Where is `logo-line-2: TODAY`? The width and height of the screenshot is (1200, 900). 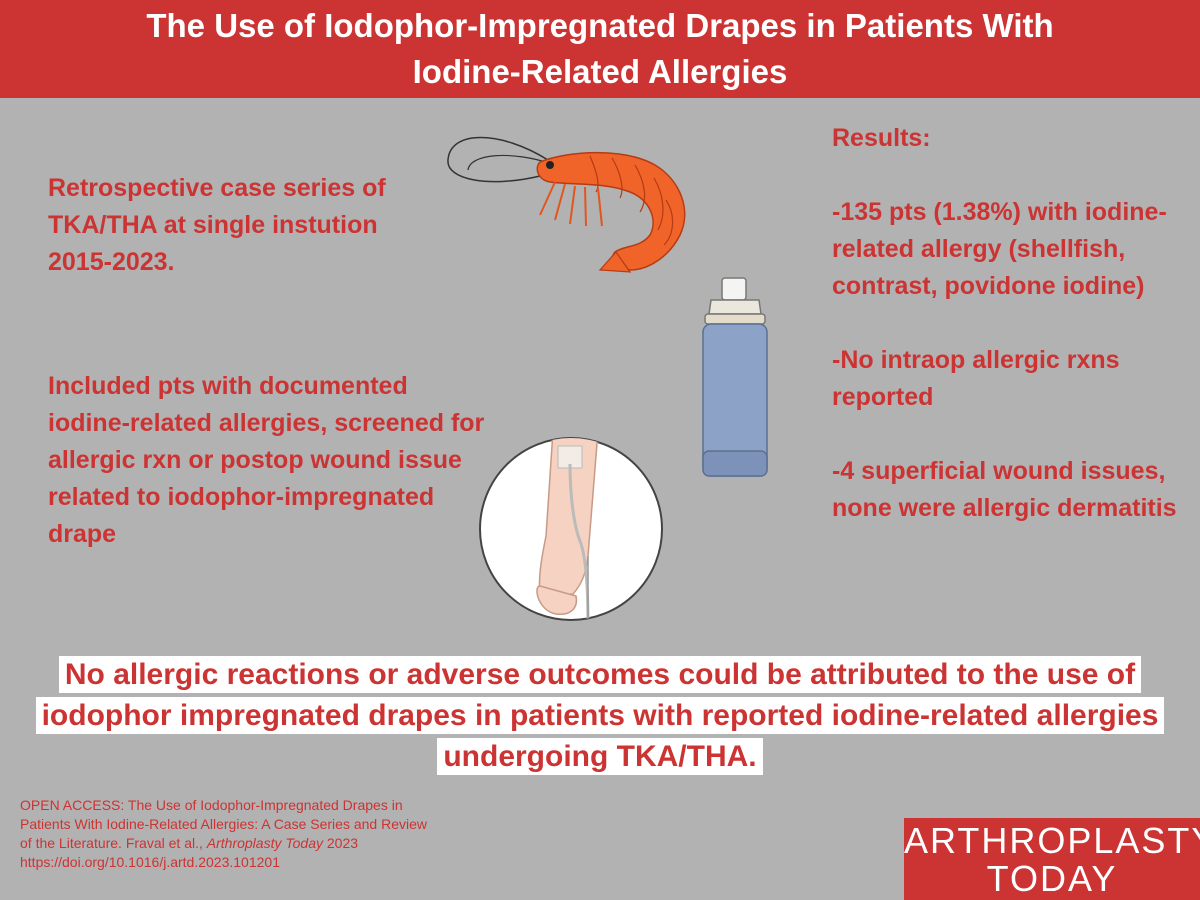 logo-line-2: TODAY is located at coordinates (1052, 878).